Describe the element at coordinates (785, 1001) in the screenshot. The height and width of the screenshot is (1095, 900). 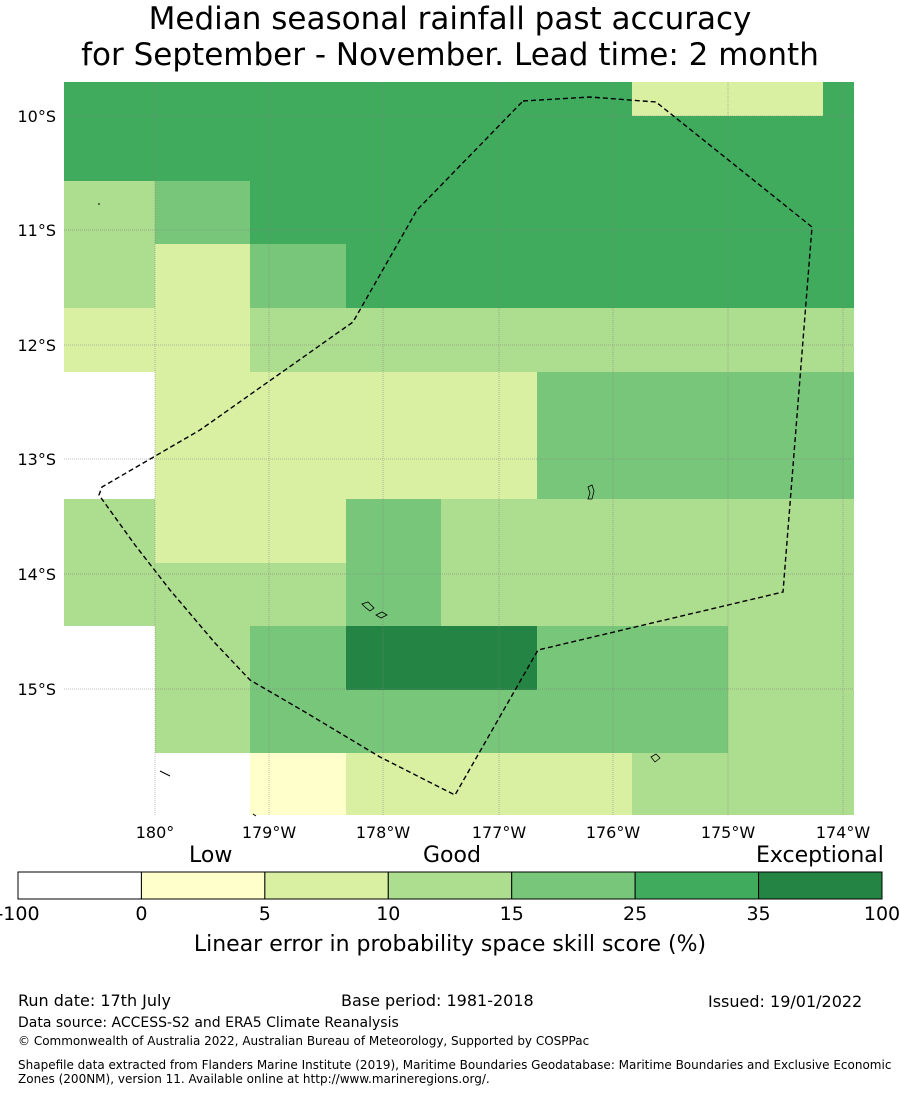
I see `issued-date: Issued: 19/01/2022` at that location.